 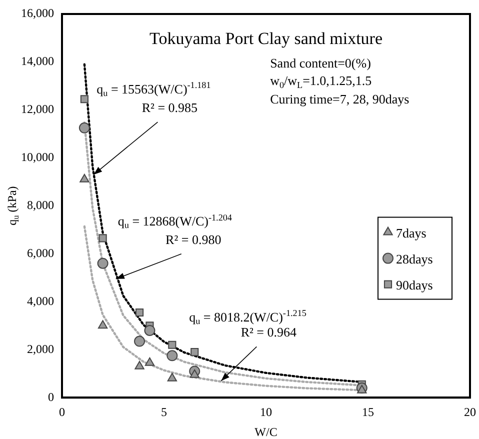 What do you see at coordinates (414, 258) in the screenshot?
I see `legend-label: 28days` at bounding box center [414, 258].